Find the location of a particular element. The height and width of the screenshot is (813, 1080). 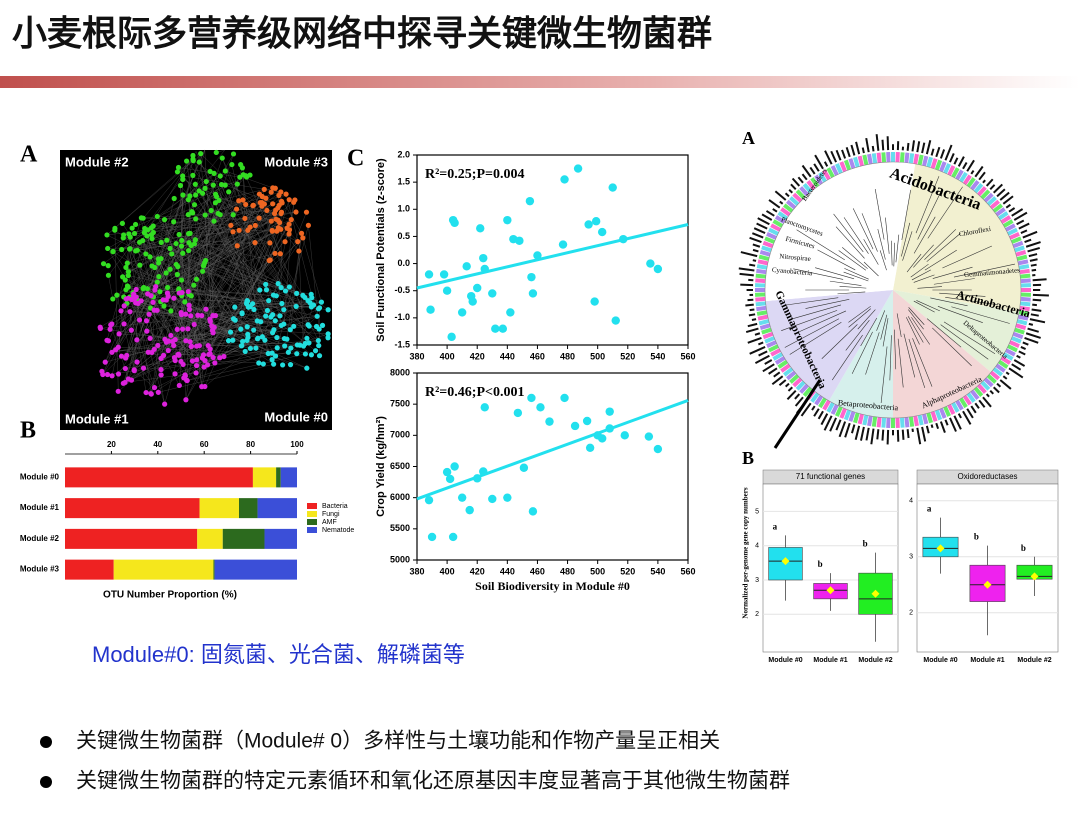

annotation: R²=0.46;P<0.001 is located at coordinates (474, 392).